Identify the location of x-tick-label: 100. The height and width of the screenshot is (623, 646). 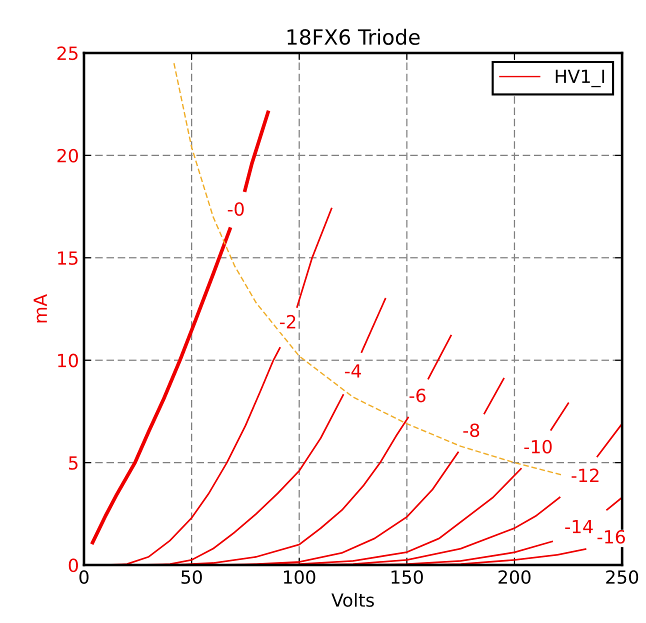
(300, 577).